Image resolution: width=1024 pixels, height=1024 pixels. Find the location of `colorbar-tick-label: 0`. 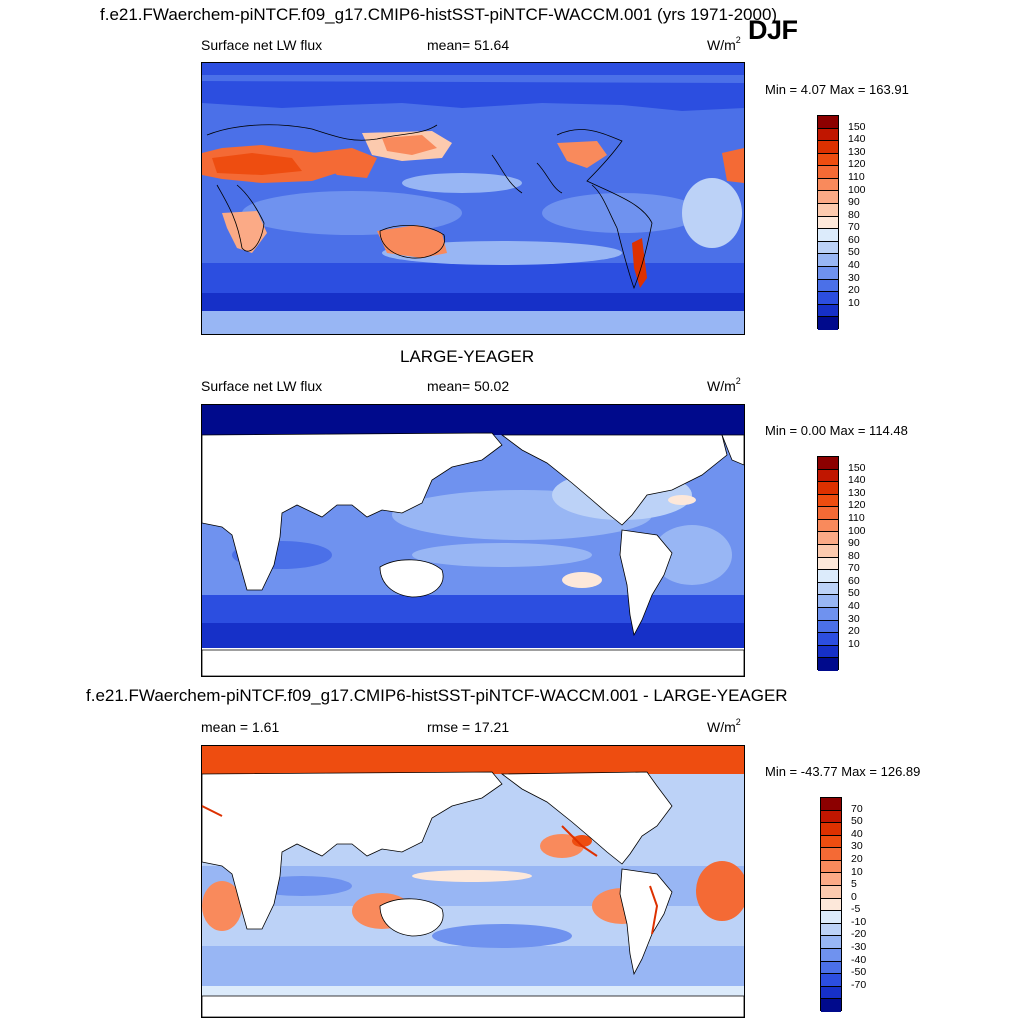

colorbar-tick-label: 0 is located at coordinates (854, 896).